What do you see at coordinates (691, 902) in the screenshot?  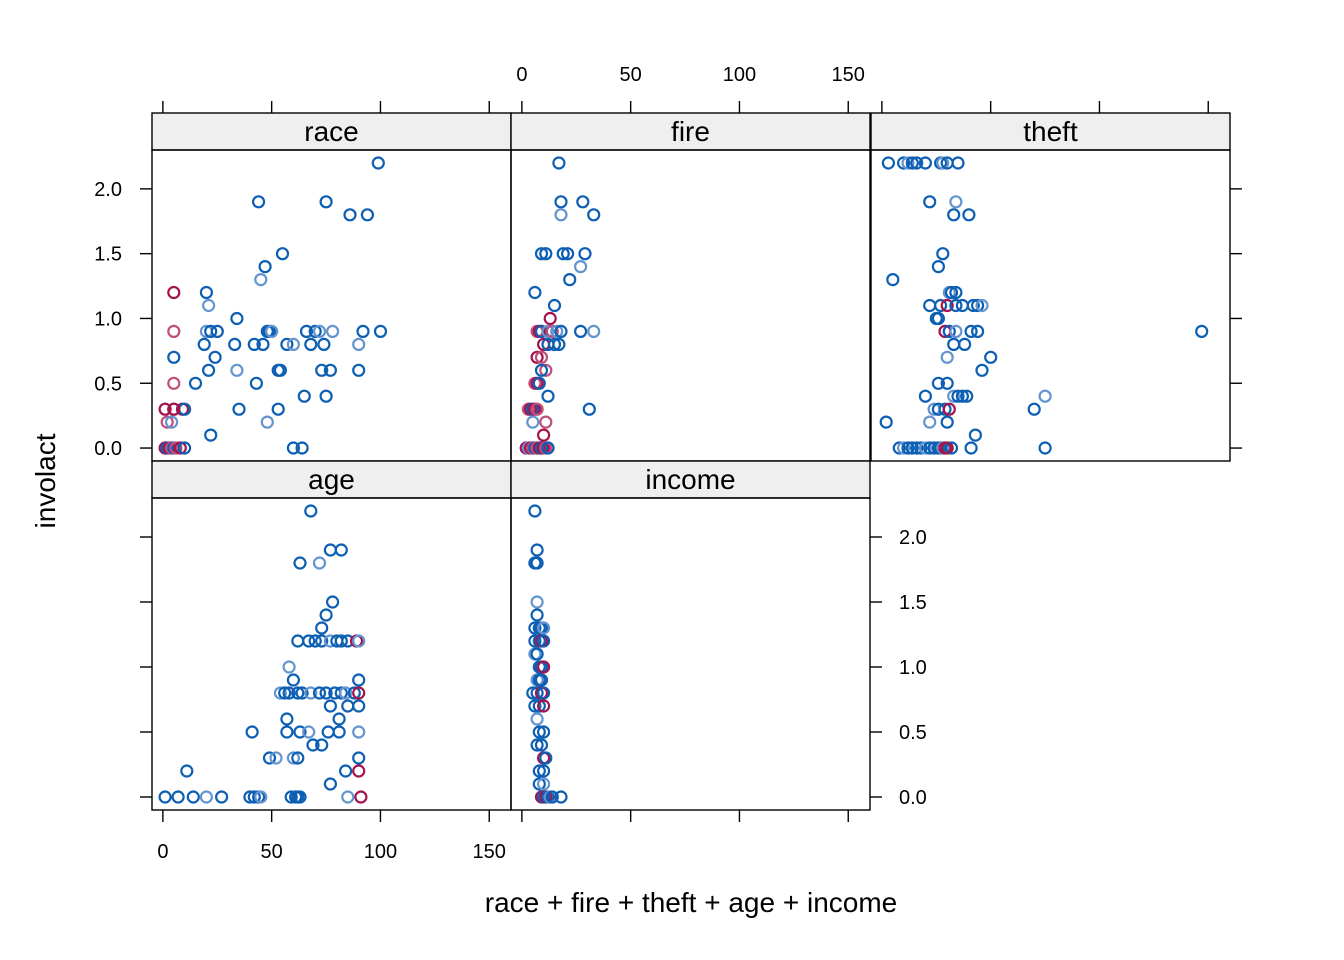 I see `x-axis-title: race + fire + theft + age + income` at bounding box center [691, 902].